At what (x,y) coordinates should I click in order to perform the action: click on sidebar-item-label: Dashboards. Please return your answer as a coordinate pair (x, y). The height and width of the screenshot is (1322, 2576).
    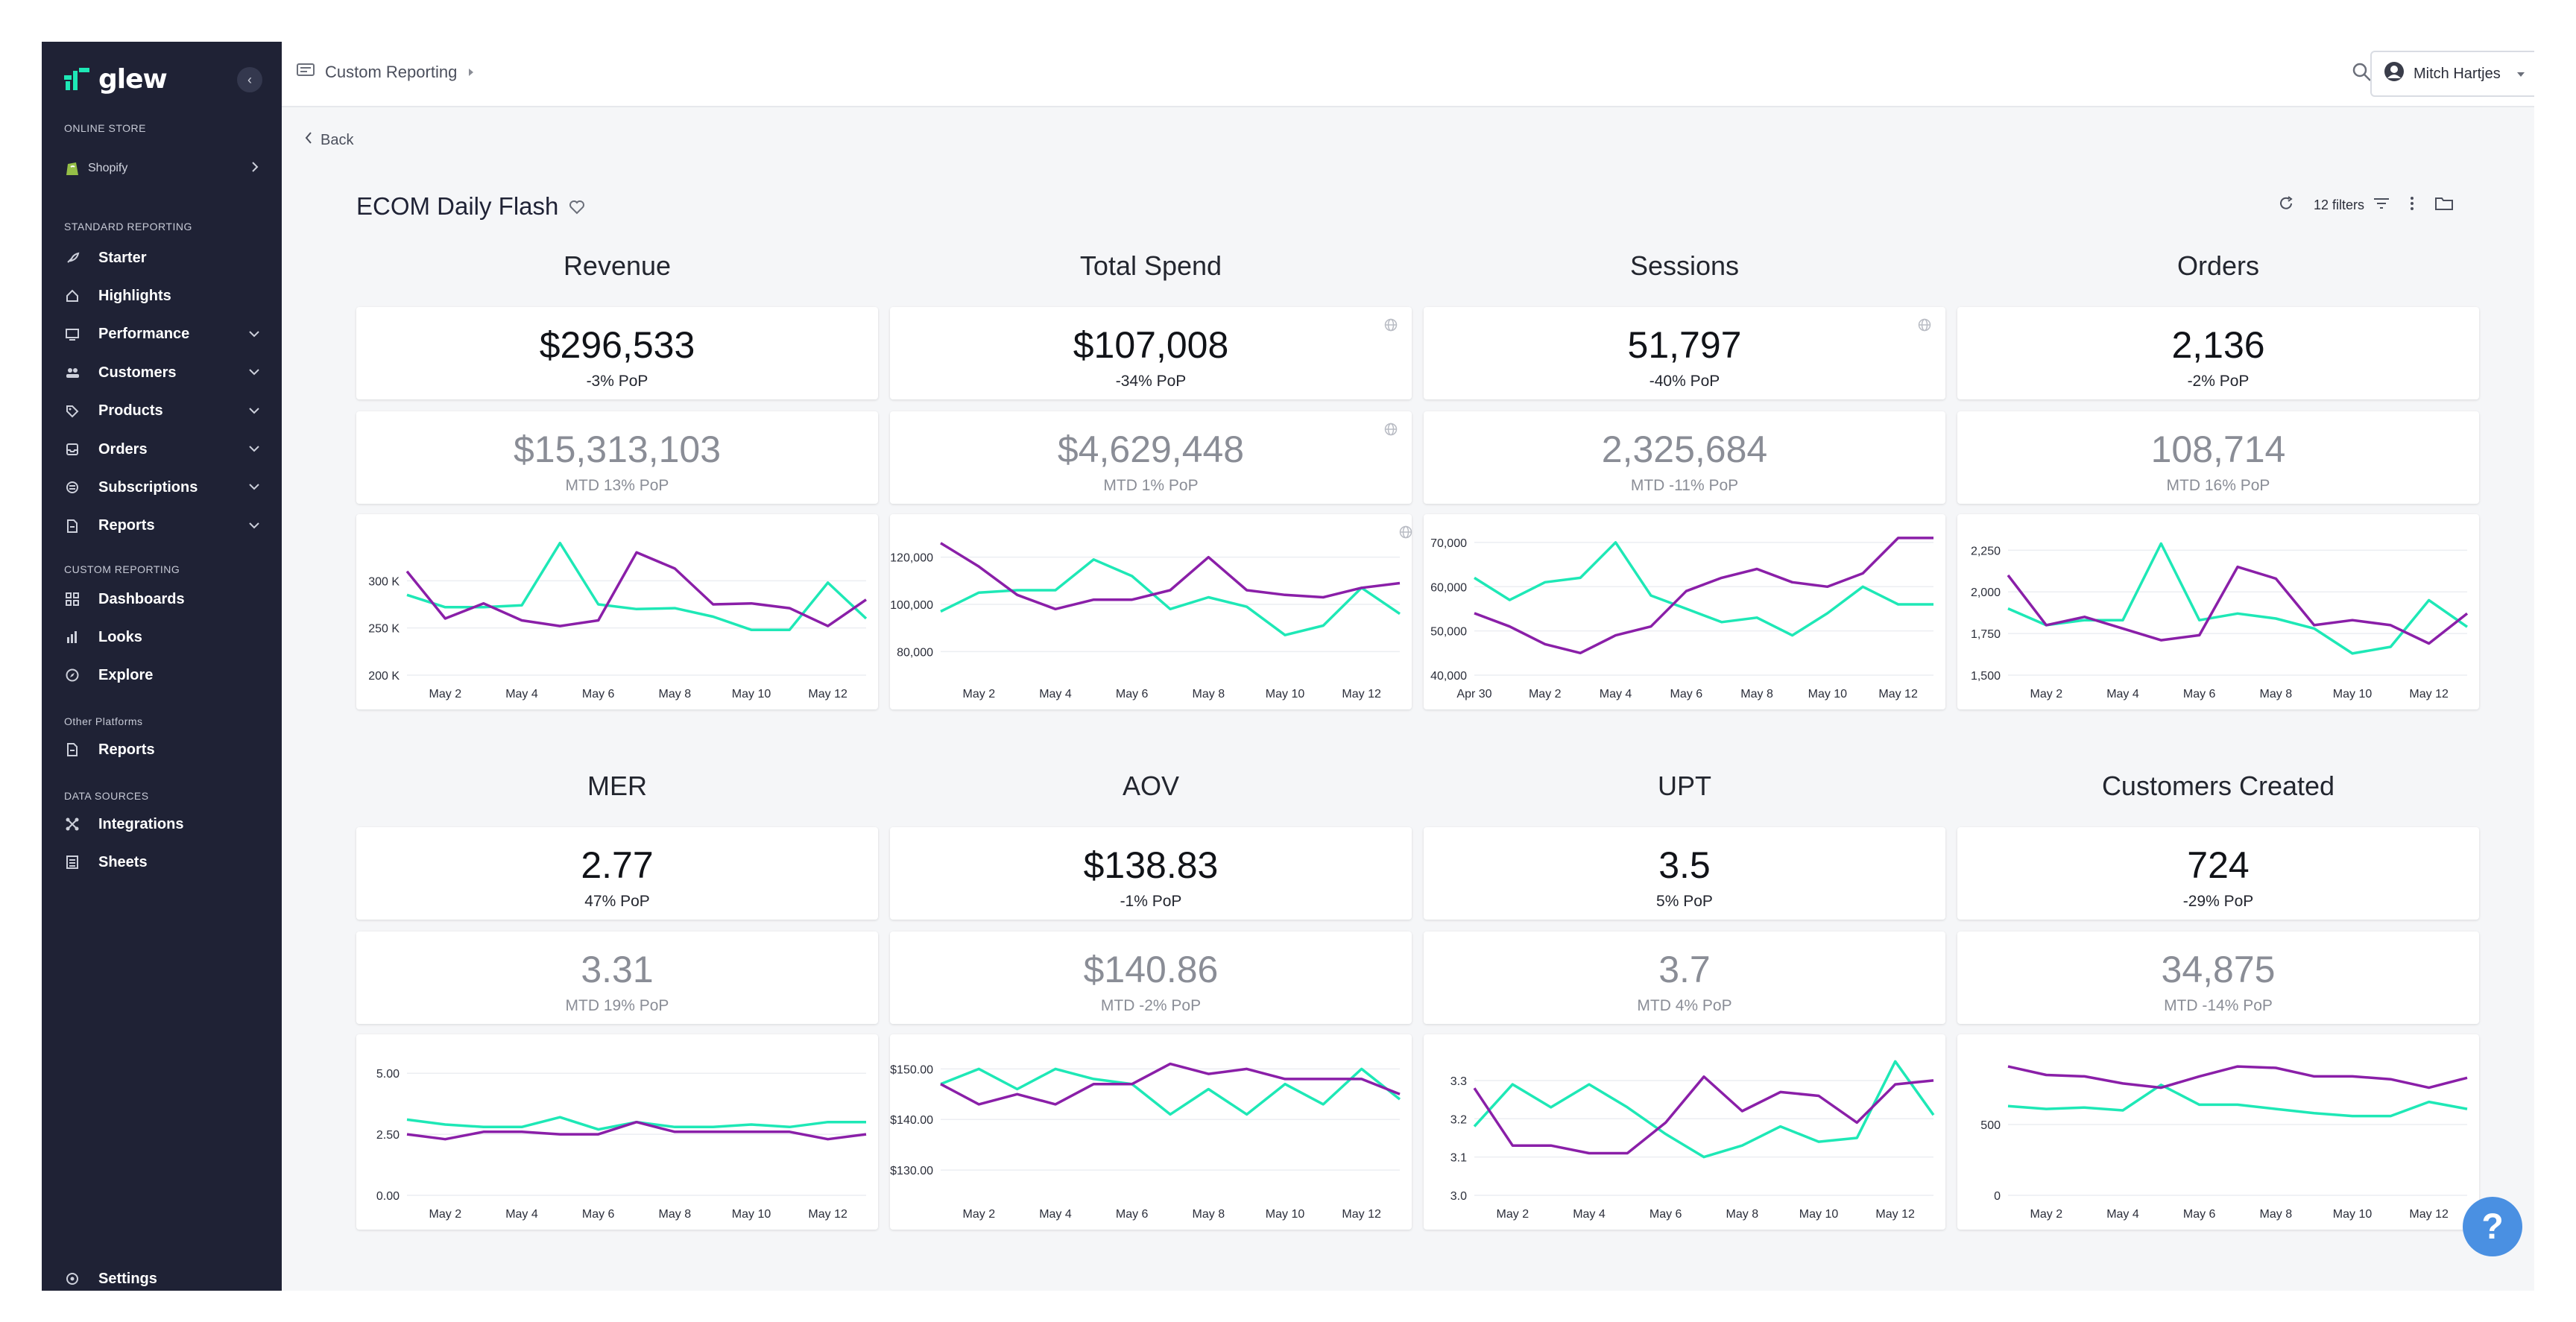
    Looking at the image, I should click on (141, 598).